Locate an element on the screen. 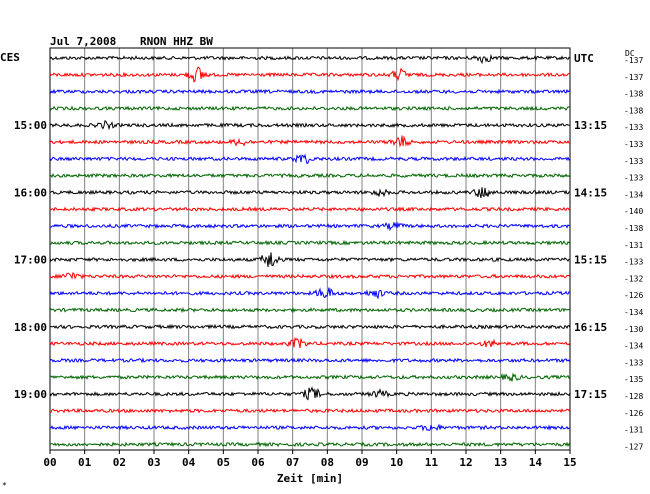 This screenshot has height=494, width=650. x-tick-label-10: 10 is located at coordinates (396, 462).